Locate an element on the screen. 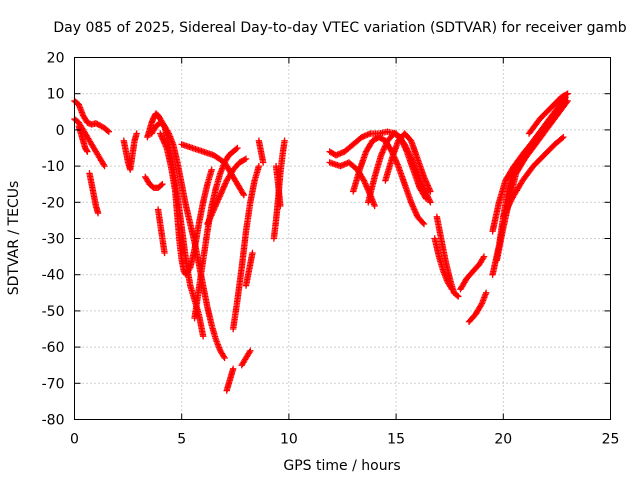 The height and width of the screenshot is (480, 640). y-tick-label: -10 is located at coordinates (53, 167).